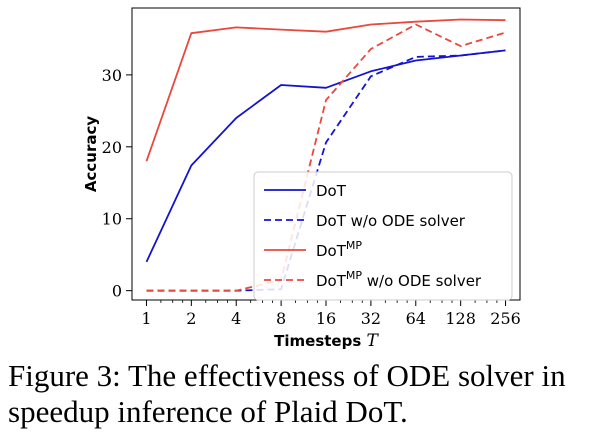 The width and height of the screenshot is (608, 437). Describe the element at coordinates (117, 291) in the screenshot. I see `y-tick-label: 0` at that location.